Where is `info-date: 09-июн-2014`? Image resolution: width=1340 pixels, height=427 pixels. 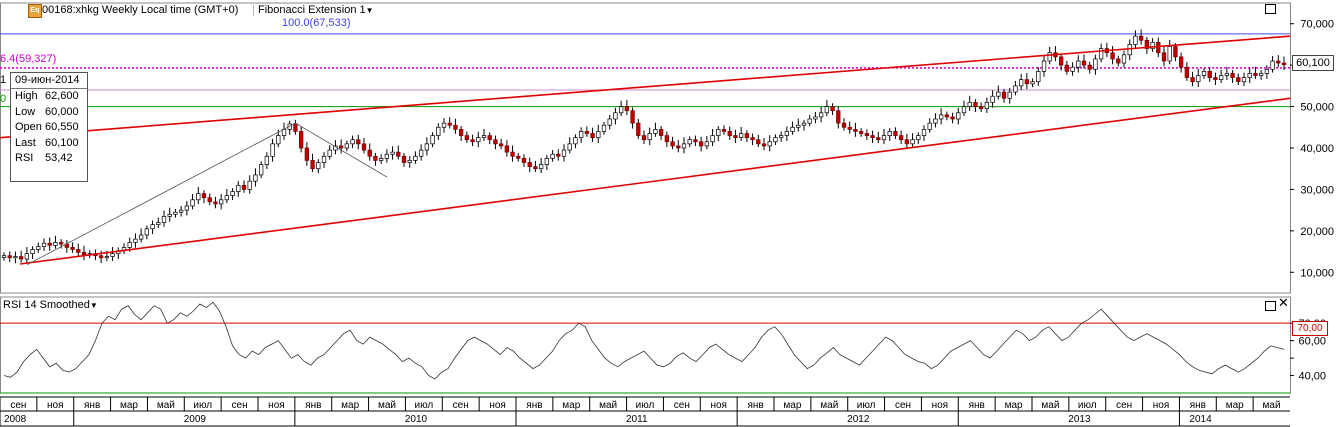 info-date: 09-июн-2014 is located at coordinates (49, 81).